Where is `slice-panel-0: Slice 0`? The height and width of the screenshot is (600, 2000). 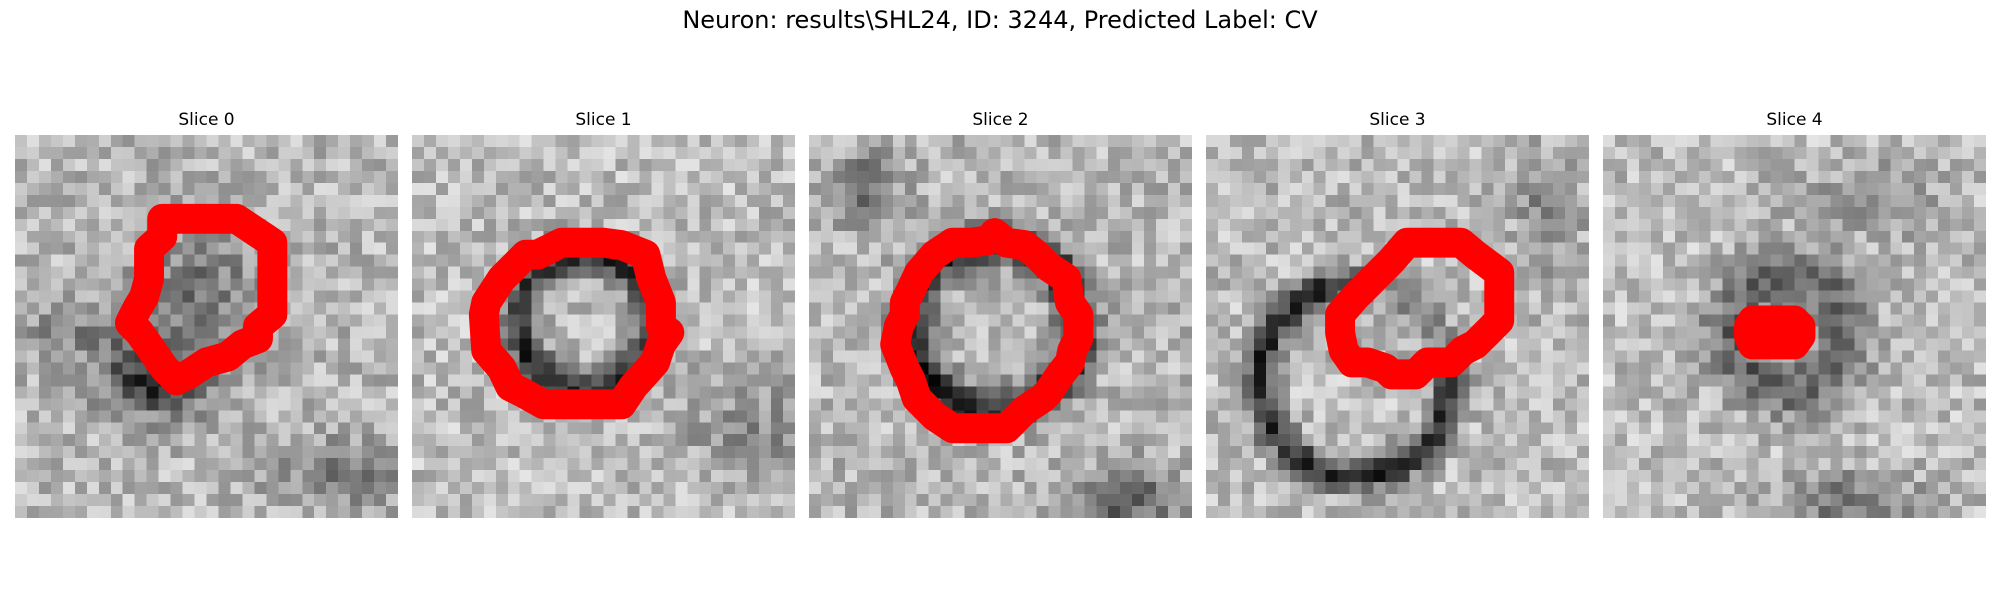 slice-panel-0: Slice 0 is located at coordinates (206, 315).